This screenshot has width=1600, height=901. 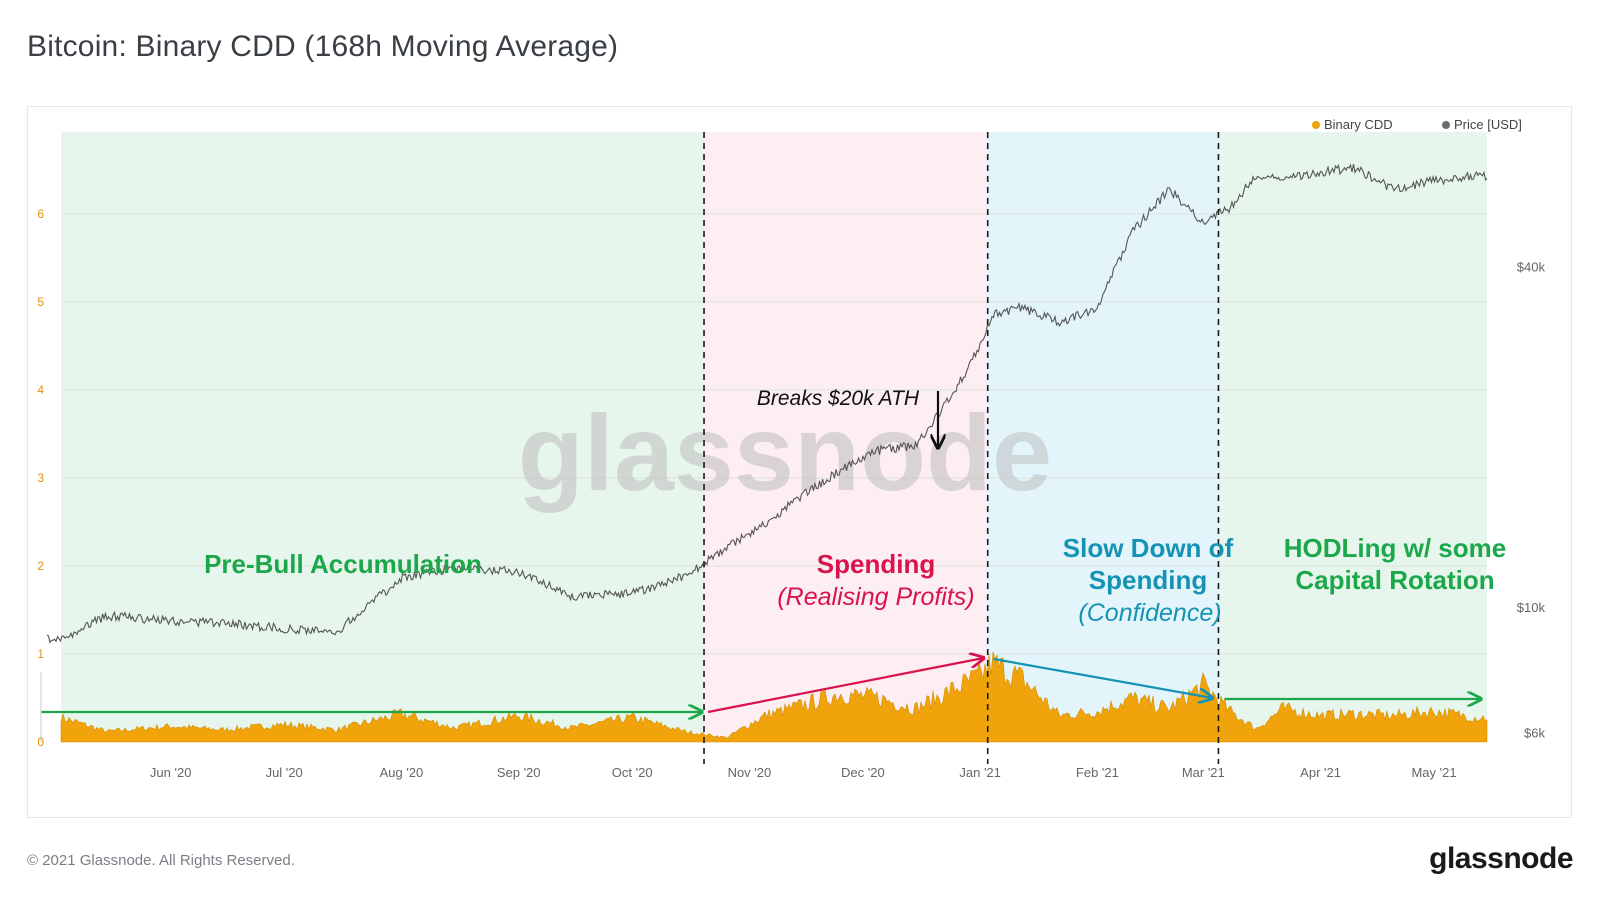 What do you see at coordinates (519, 772) in the screenshot?
I see `x-tick: Sep '20` at bounding box center [519, 772].